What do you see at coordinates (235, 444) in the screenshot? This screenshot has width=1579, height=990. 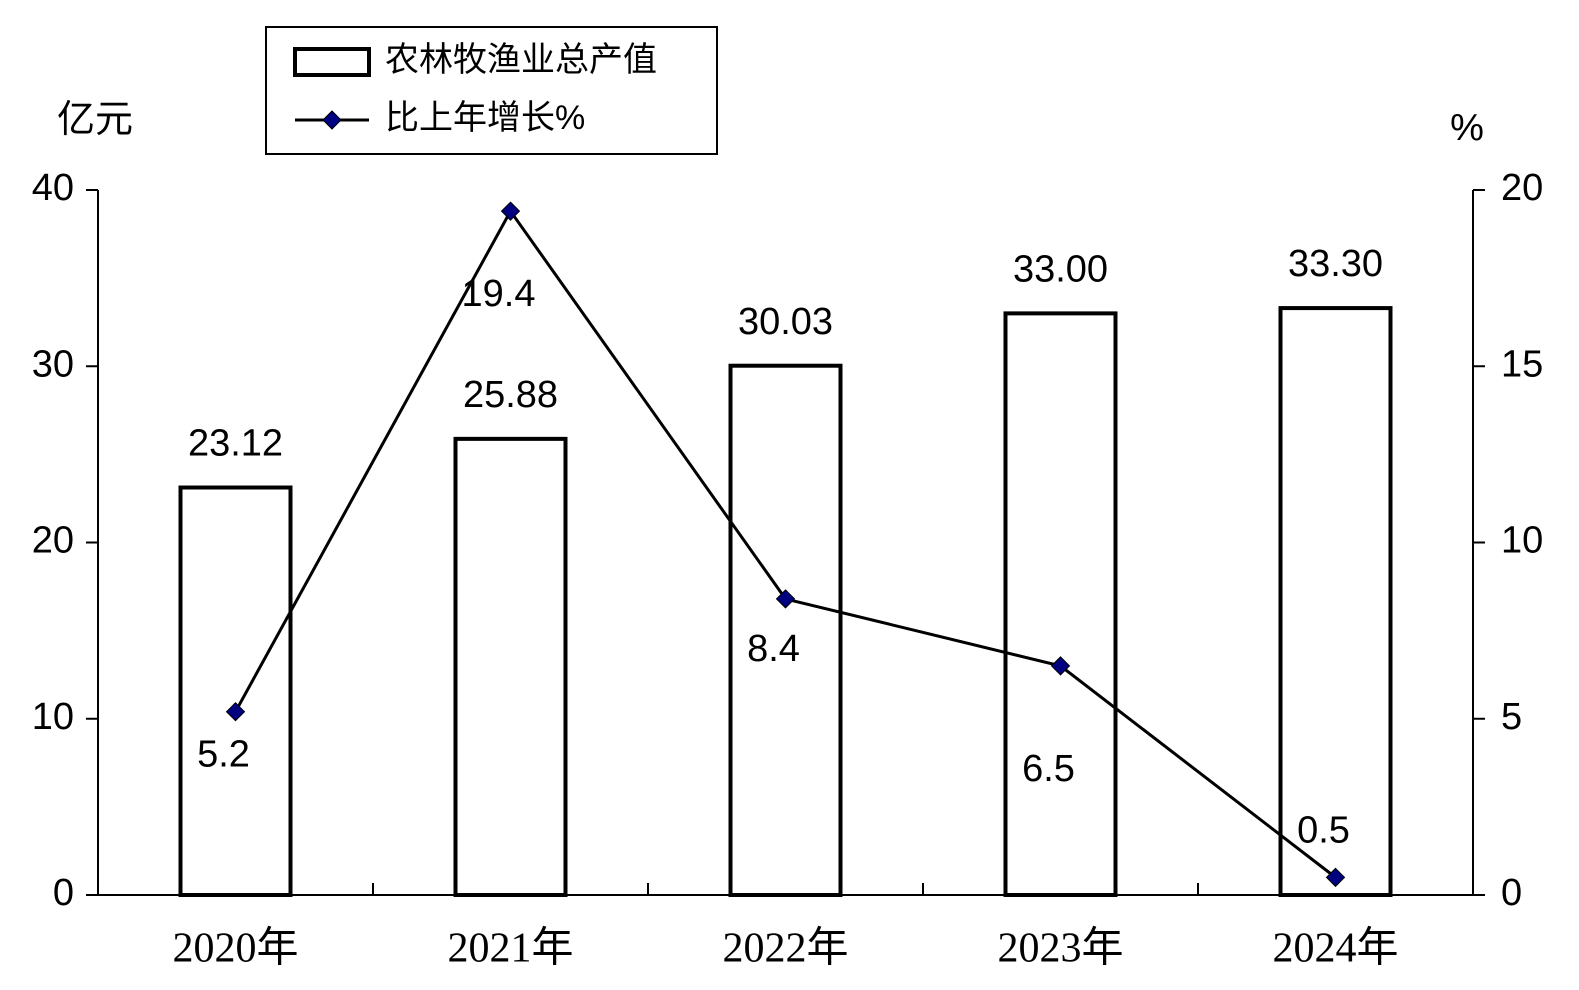 I see `bar-value-label: 23.12` at bounding box center [235, 444].